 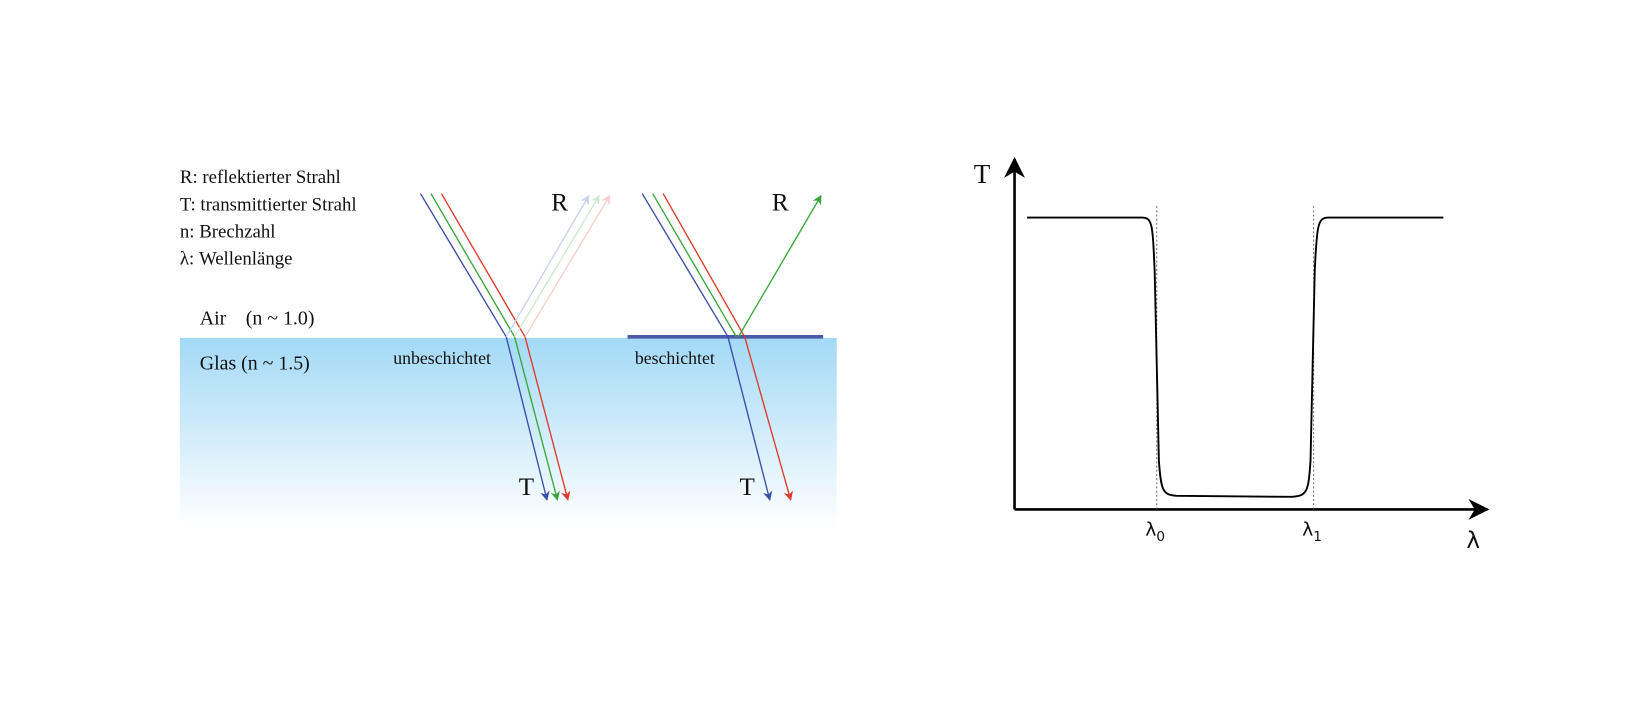 I want to click on x-axis-label: λ, so click(x=1473, y=541).